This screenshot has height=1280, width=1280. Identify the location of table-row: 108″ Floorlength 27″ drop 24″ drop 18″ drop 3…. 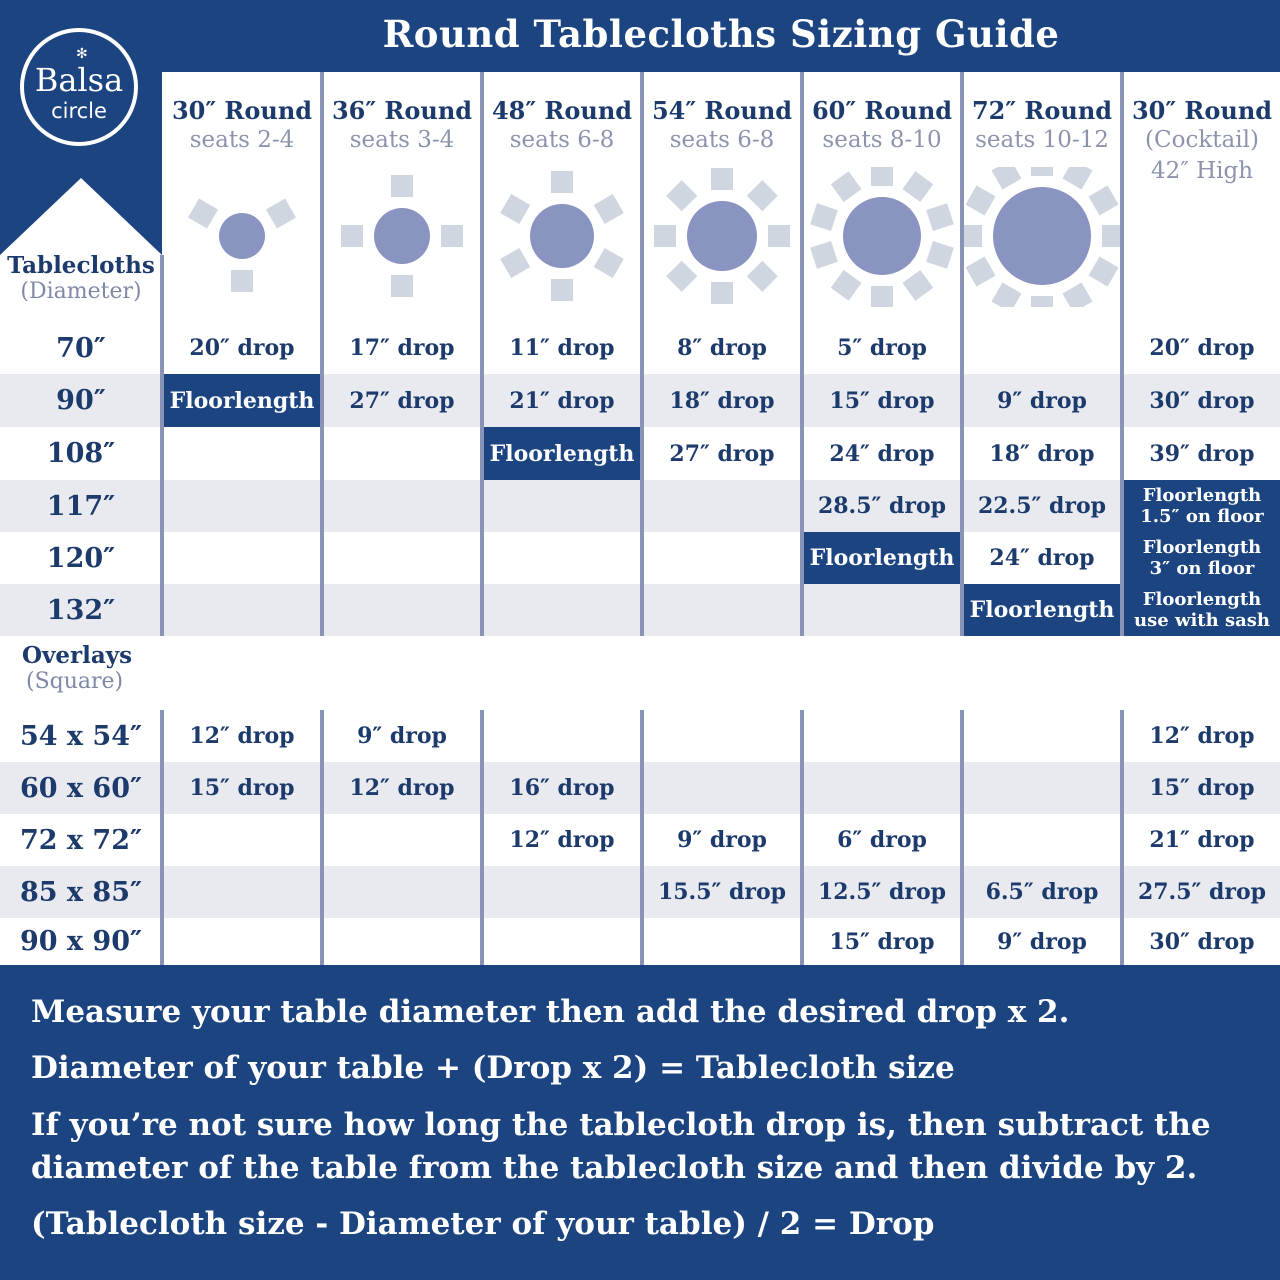
(640, 453).